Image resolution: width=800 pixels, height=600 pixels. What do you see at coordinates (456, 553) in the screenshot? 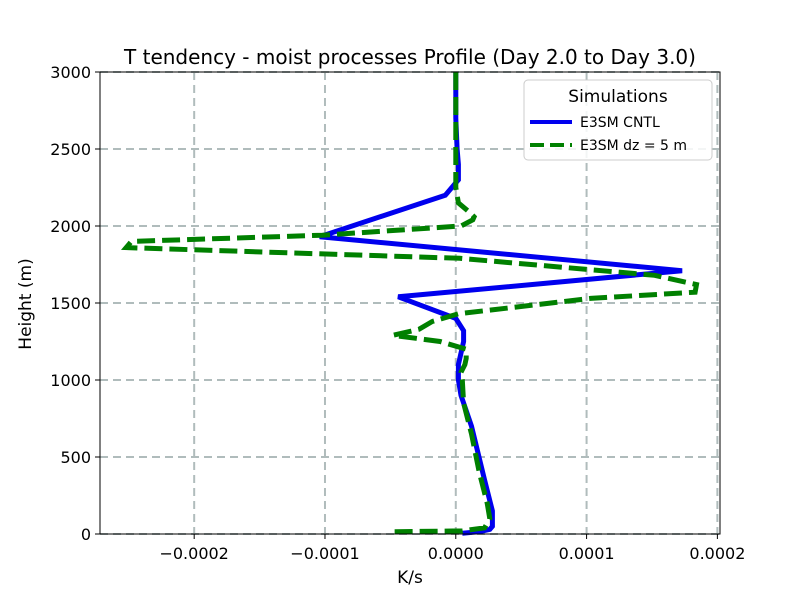
I see `x-tick-label: 0.0000` at bounding box center [456, 553].